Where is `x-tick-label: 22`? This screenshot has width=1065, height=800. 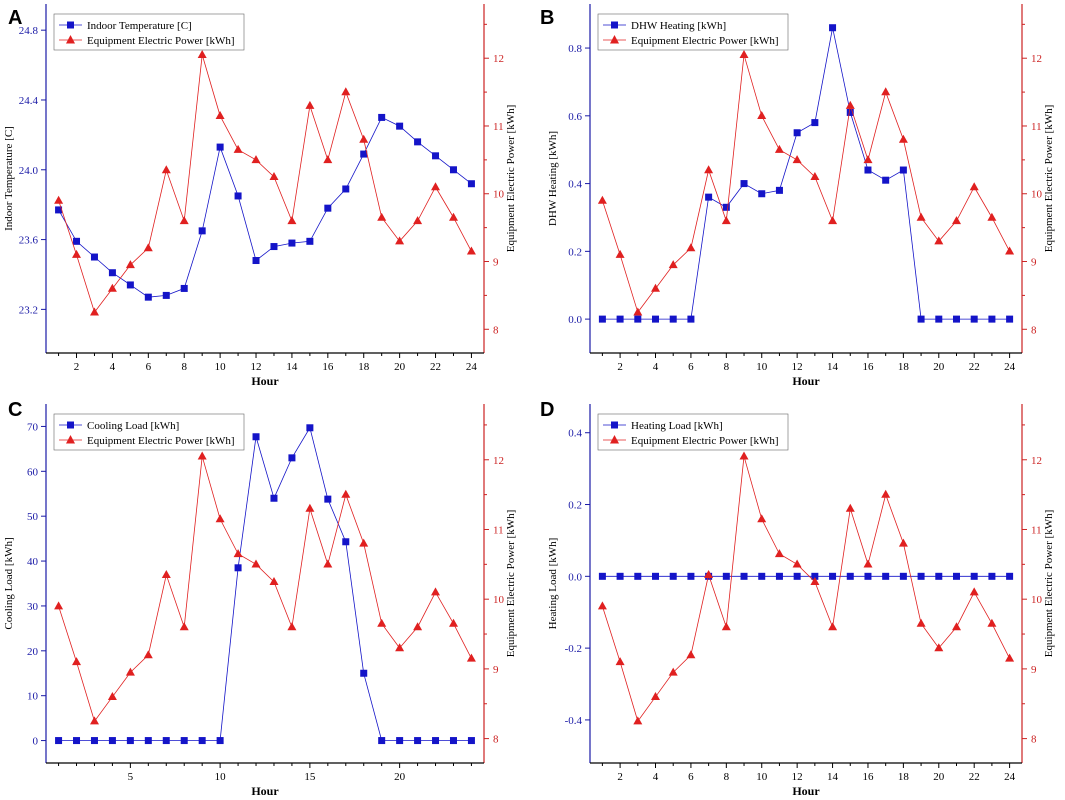
x-tick-label: 22 is located at coordinates (974, 777).